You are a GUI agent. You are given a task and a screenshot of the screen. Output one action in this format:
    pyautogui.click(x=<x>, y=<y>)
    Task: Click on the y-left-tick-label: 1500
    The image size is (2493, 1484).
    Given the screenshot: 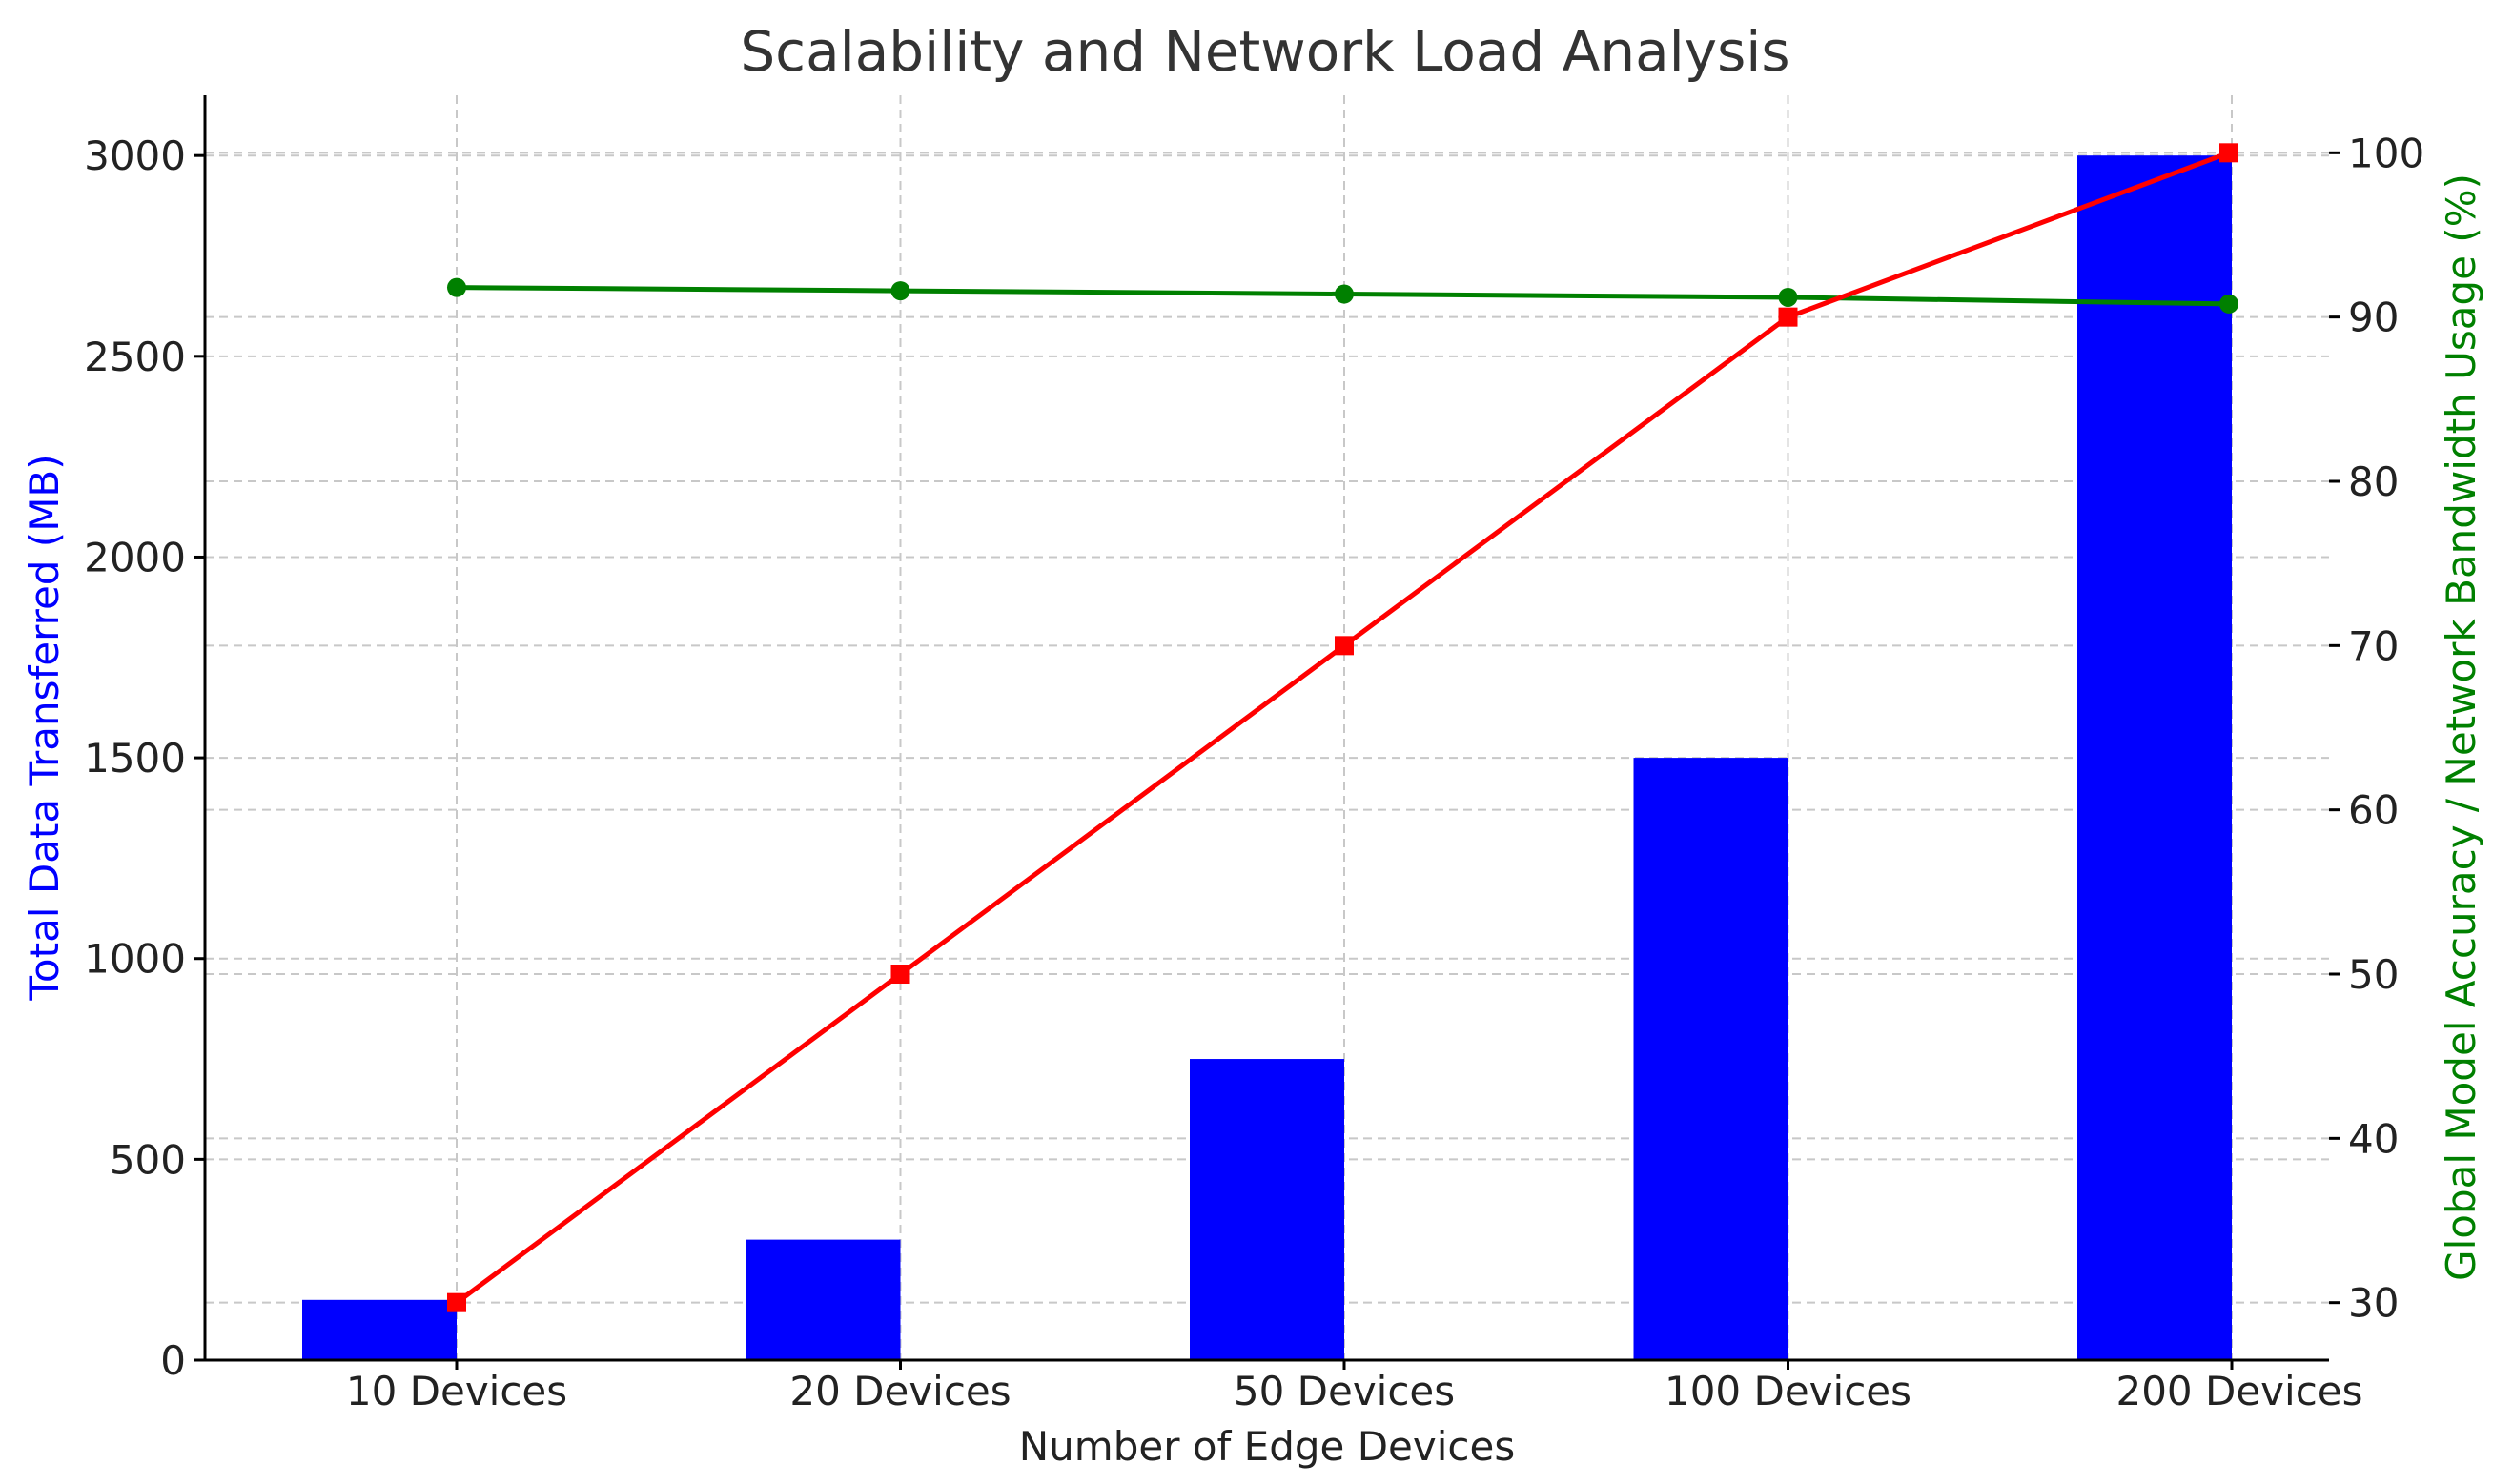 What is the action you would take?
    pyautogui.click(x=135, y=758)
    